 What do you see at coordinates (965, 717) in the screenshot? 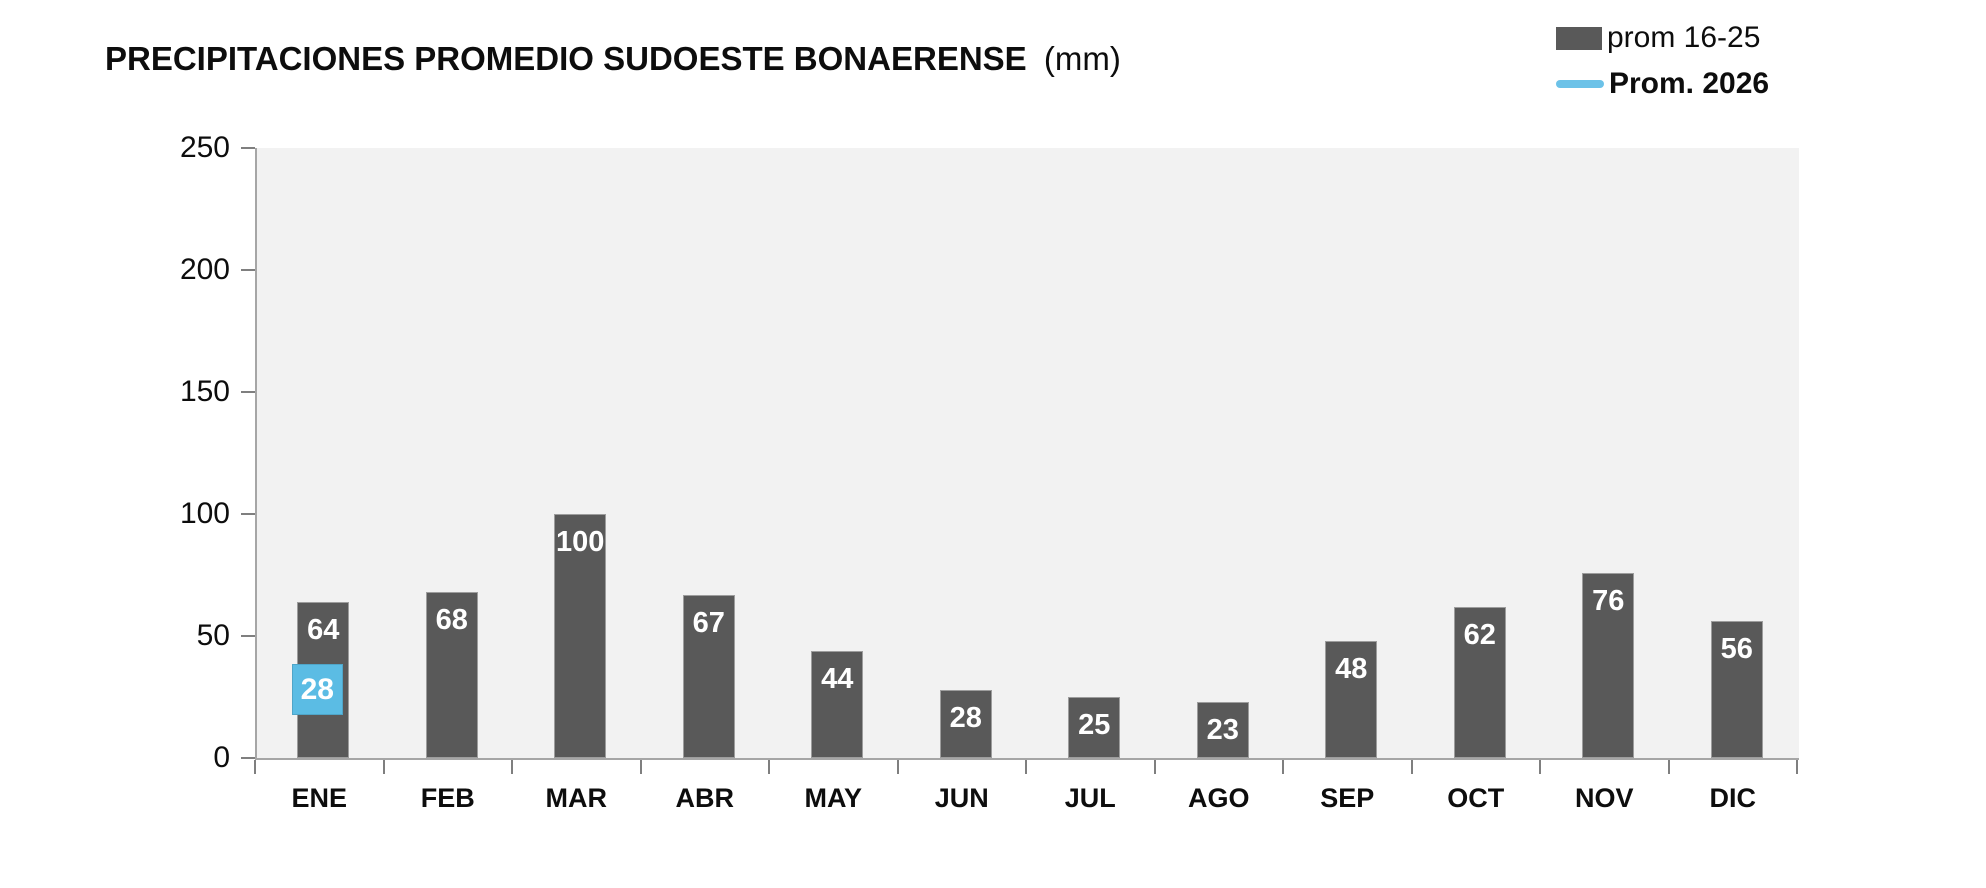
I see `bar-value-label: 28` at bounding box center [965, 717].